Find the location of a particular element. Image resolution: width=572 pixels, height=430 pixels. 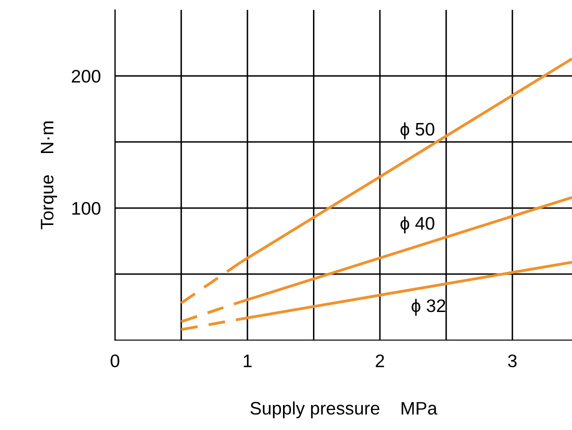

series-label: ϕ 50 is located at coordinates (417, 131).